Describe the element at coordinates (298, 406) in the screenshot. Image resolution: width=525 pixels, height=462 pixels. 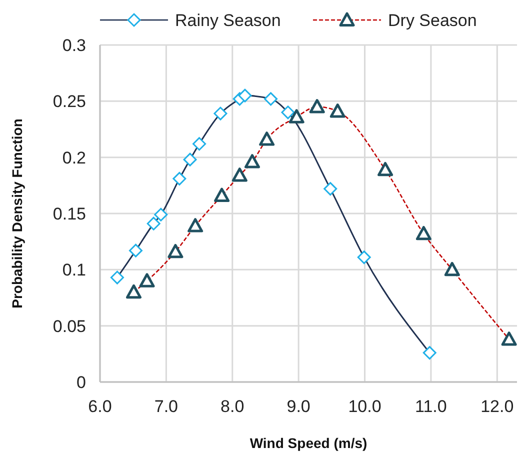
I see `x-tick-label: 9.0` at that location.